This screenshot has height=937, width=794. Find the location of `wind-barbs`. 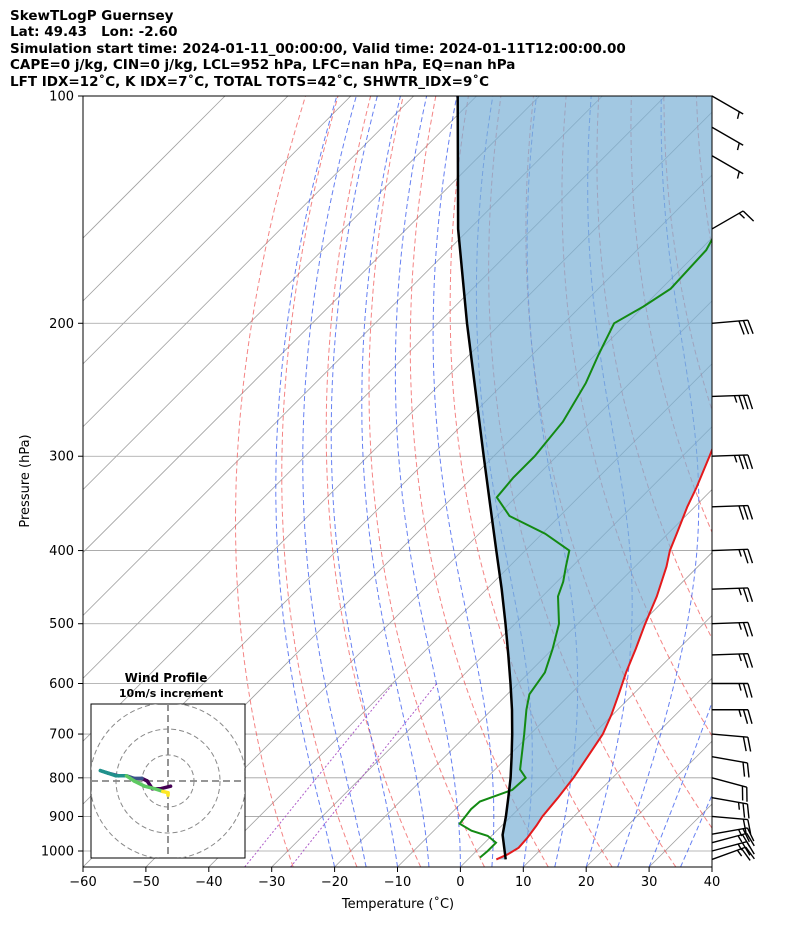

wind-barbs is located at coordinates (733, 478).